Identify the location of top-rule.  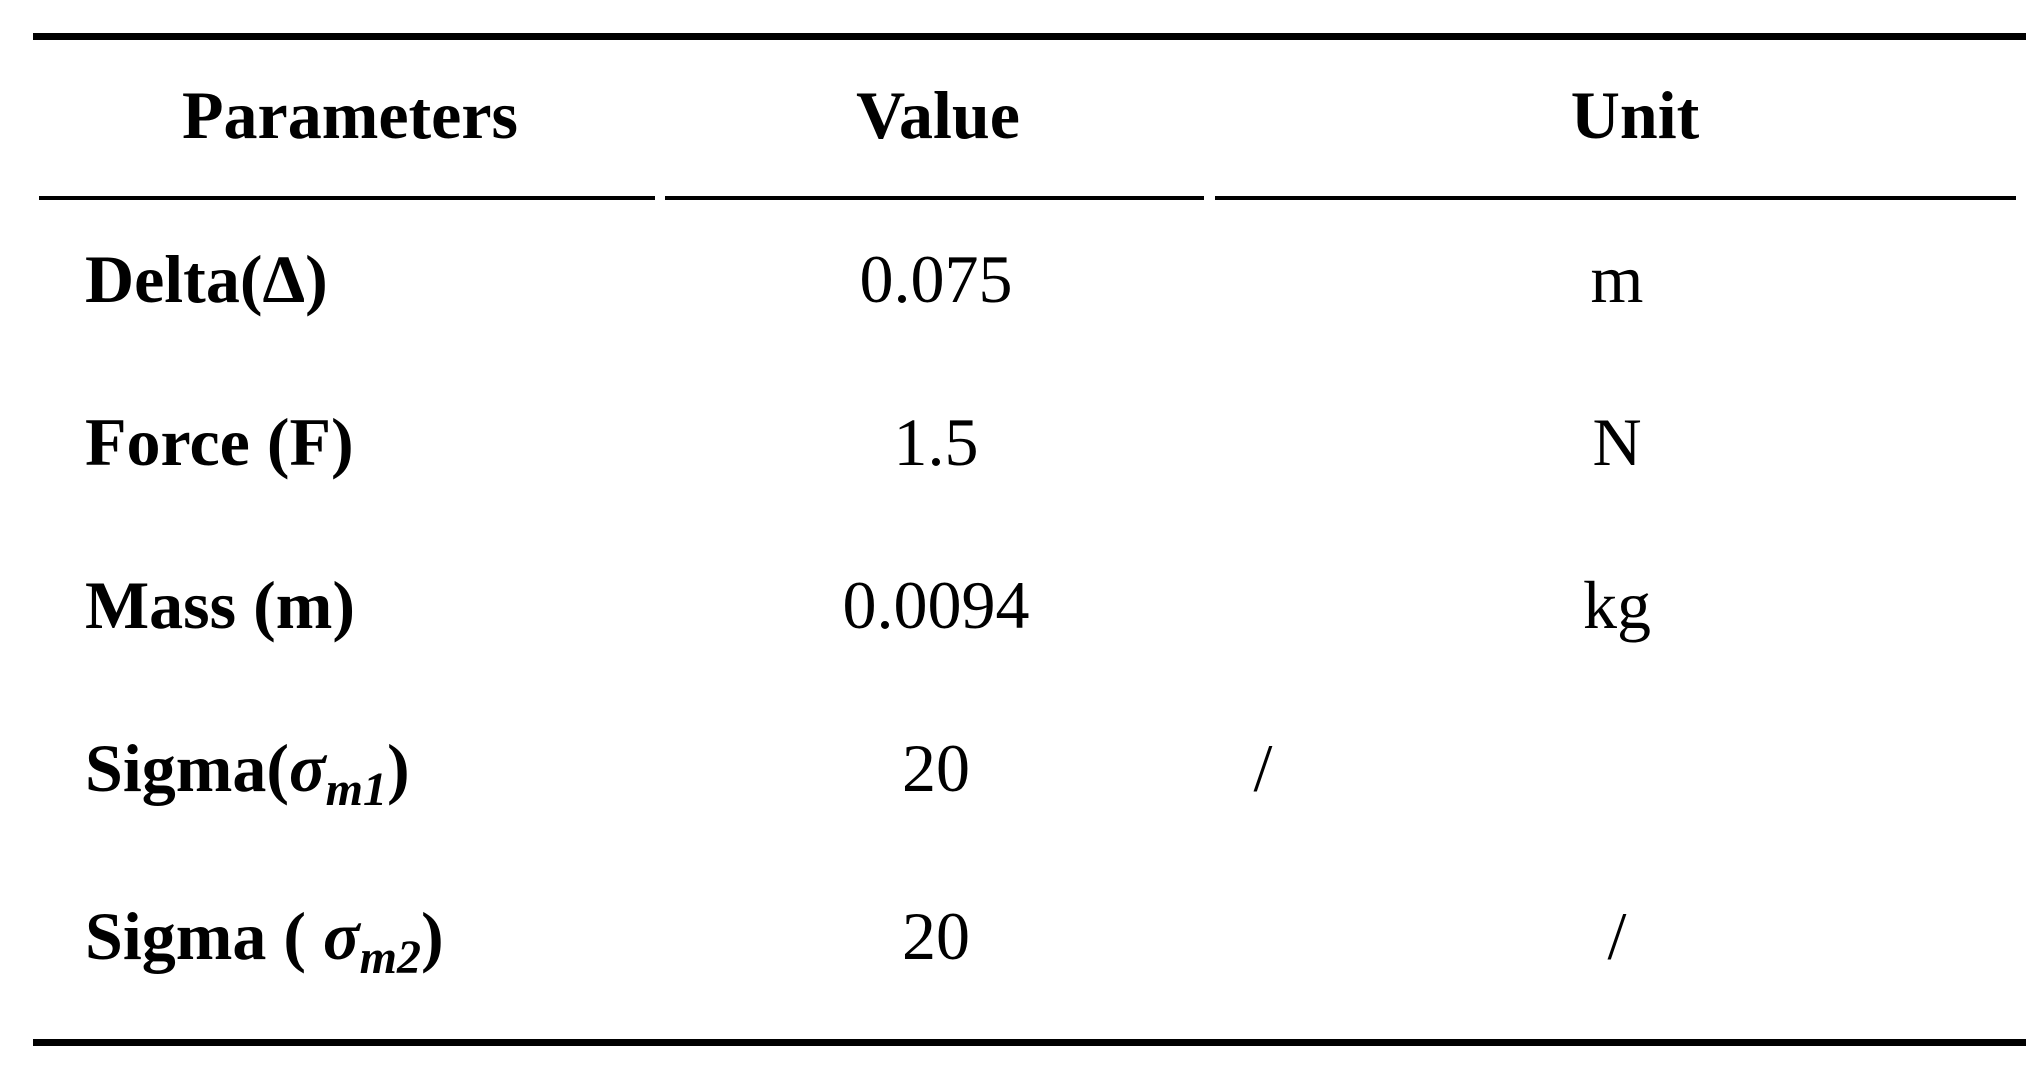
(1029, 36).